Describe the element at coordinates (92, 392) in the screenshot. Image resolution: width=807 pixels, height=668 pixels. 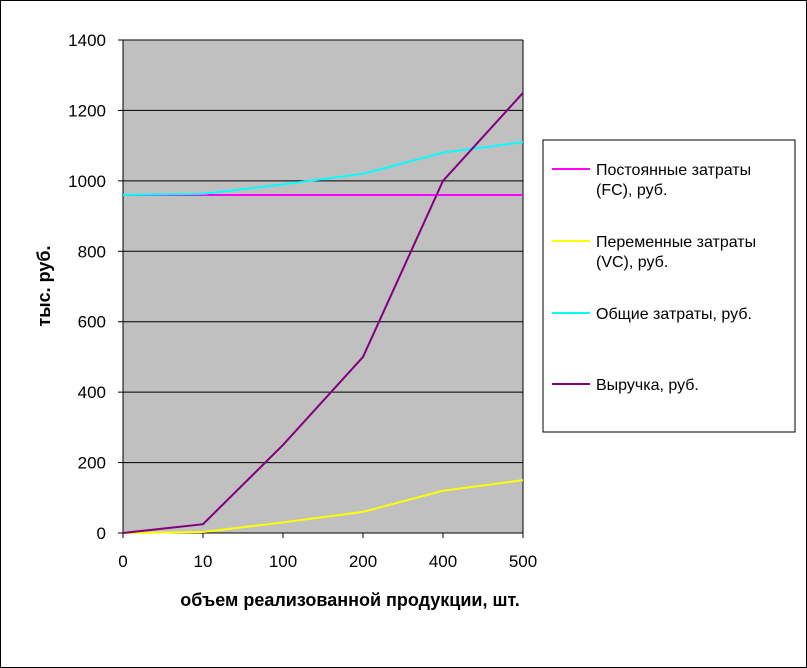
I see `y-tick-label: 400` at that location.